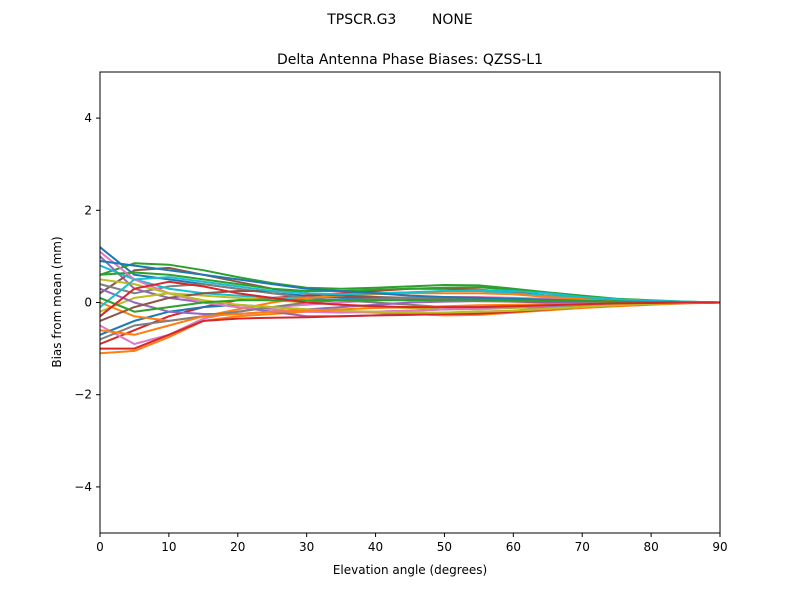  I want to click on x-tick-label: 90, so click(719, 547).